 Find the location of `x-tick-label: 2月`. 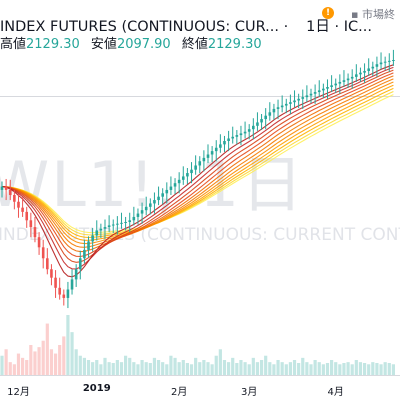

x-tick-label: 2月 is located at coordinates (179, 392).